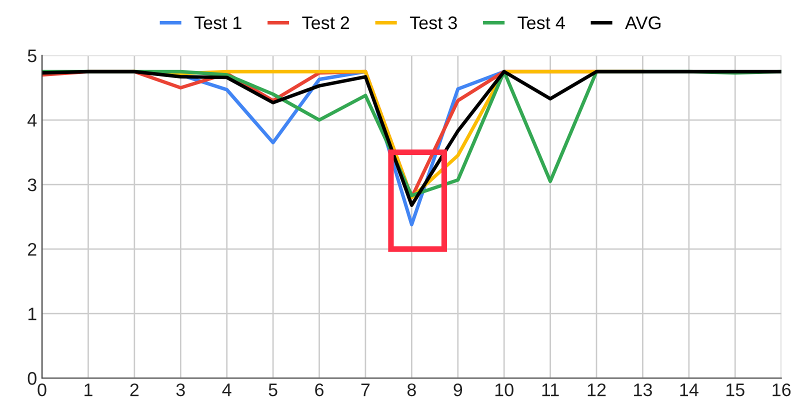  I want to click on x-tick-label: 4, so click(227, 390).